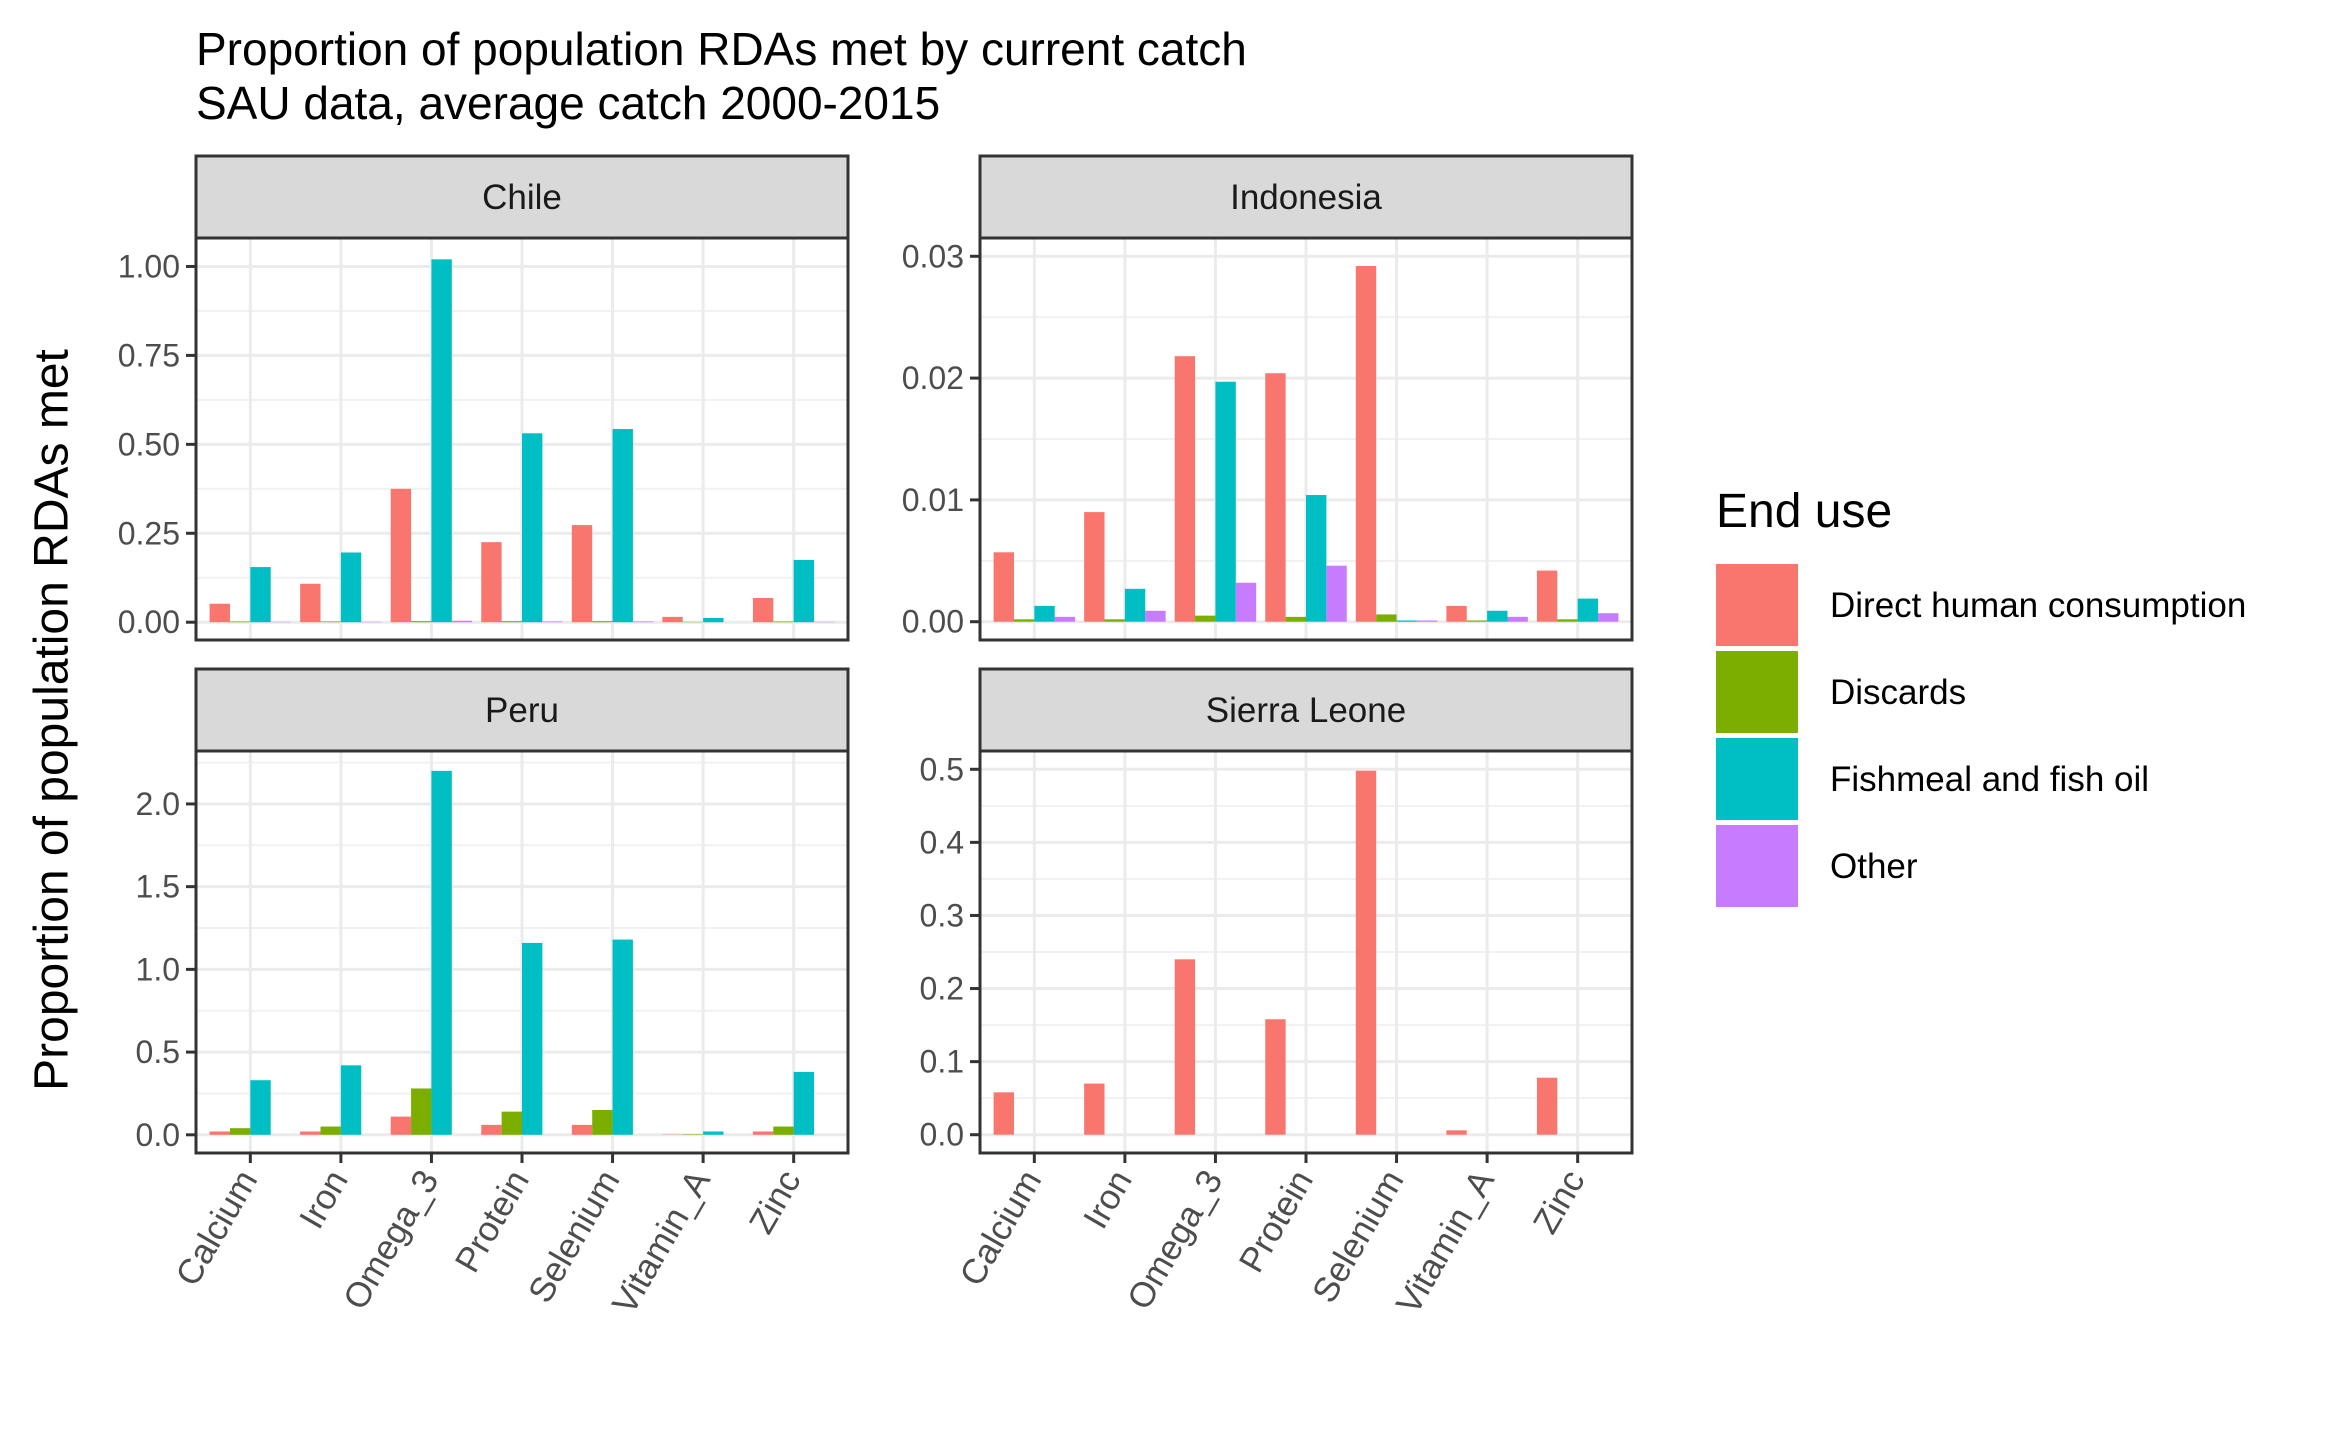 The width and height of the screenshot is (2340, 1440). Describe the element at coordinates (942, 1062) in the screenshot. I see `y-tick-label: 0.1` at that location.